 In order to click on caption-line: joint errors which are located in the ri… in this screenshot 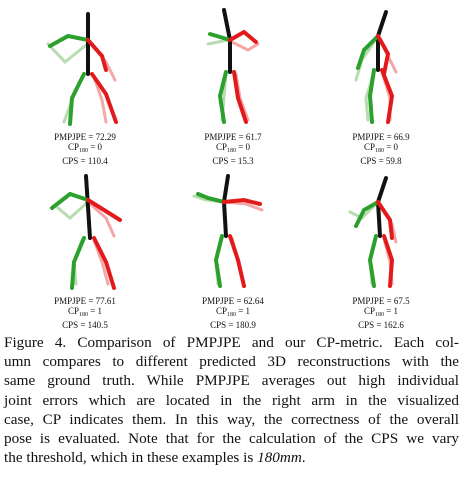, I will do `click(231, 400)`.